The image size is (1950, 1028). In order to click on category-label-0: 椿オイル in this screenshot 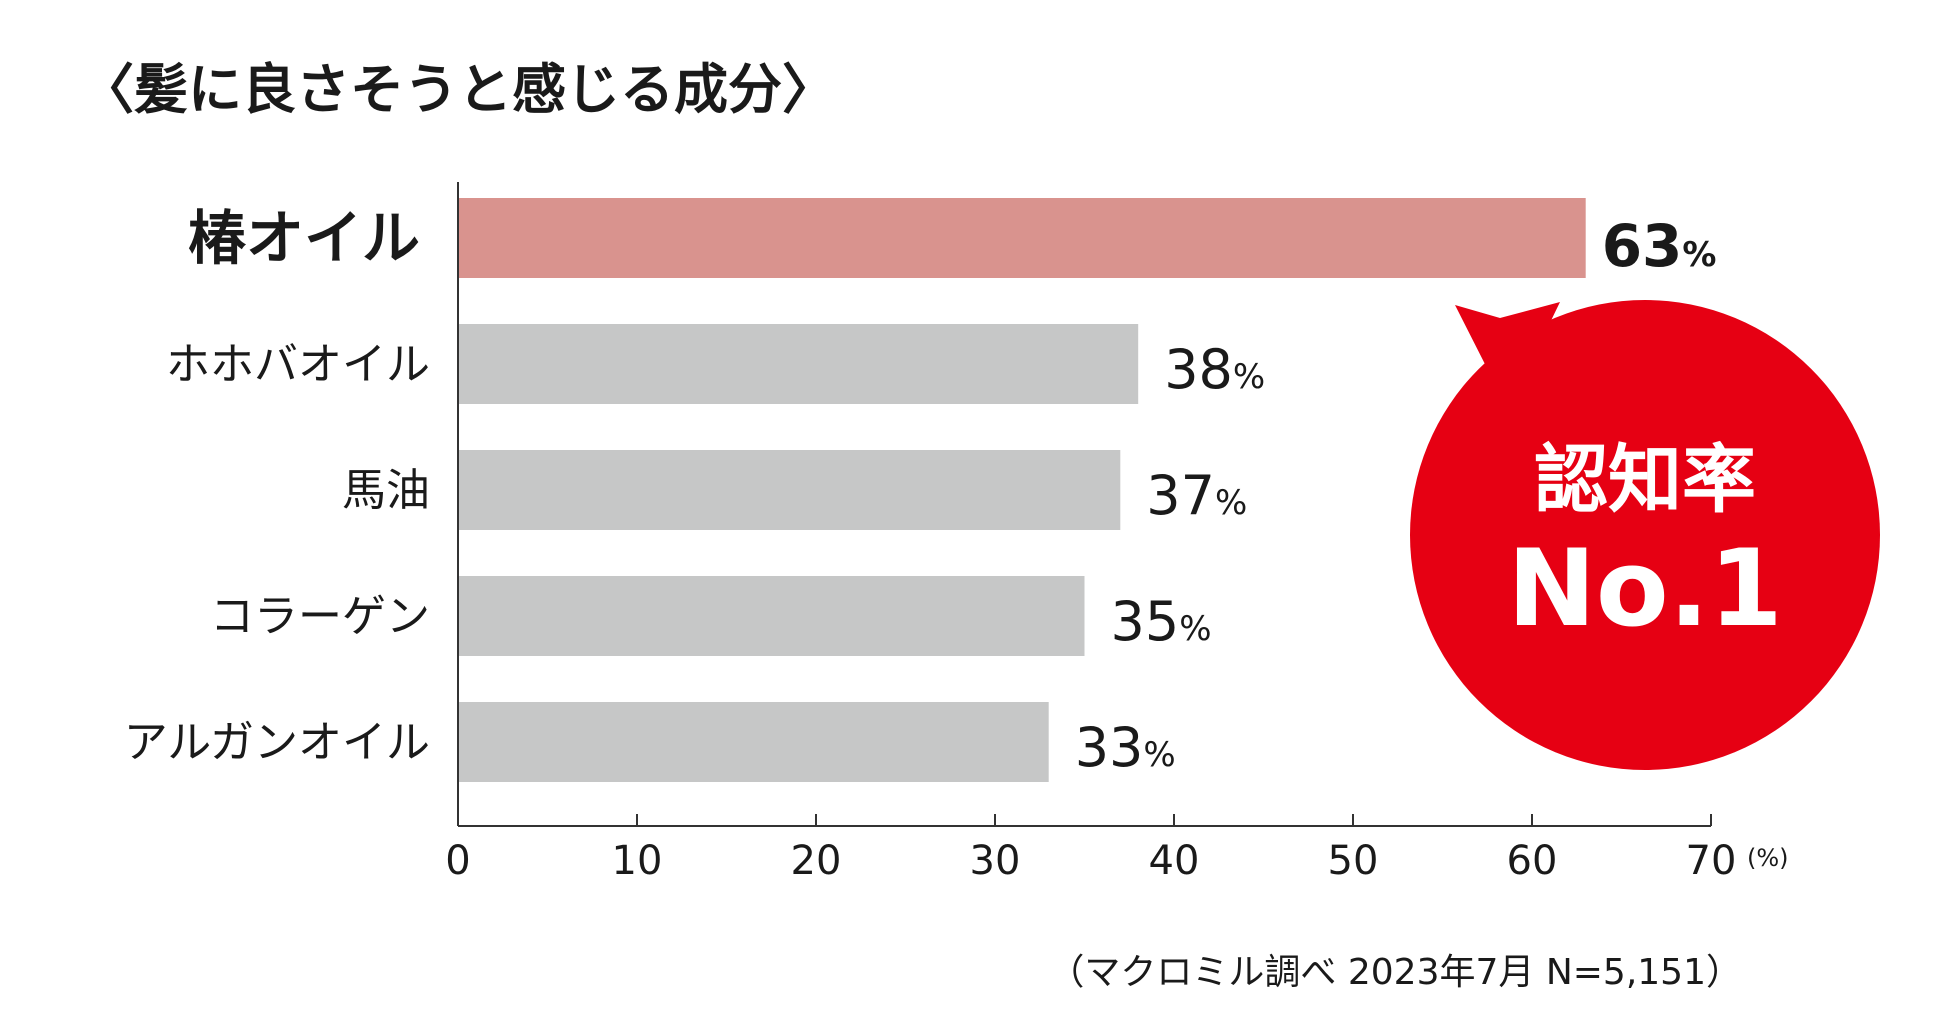, I will do `click(304, 238)`.